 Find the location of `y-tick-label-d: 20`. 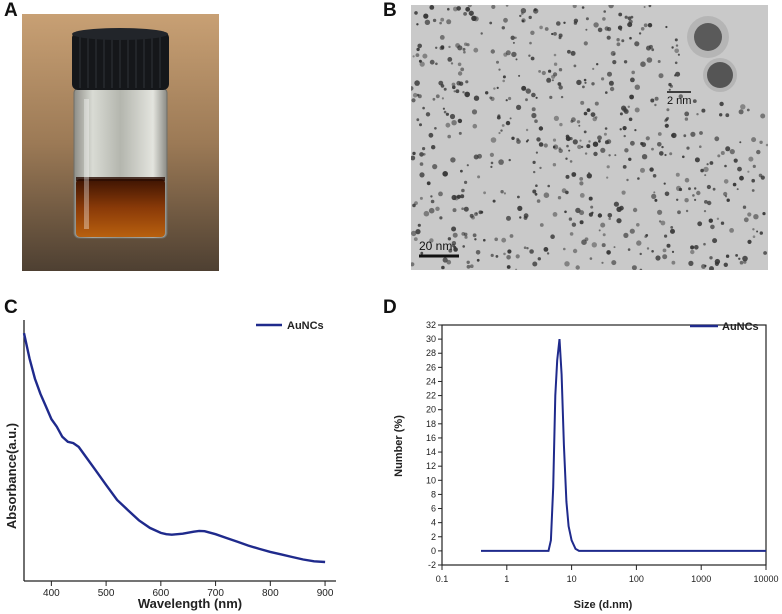

y-tick-label-d: 20 is located at coordinates (431, 410).